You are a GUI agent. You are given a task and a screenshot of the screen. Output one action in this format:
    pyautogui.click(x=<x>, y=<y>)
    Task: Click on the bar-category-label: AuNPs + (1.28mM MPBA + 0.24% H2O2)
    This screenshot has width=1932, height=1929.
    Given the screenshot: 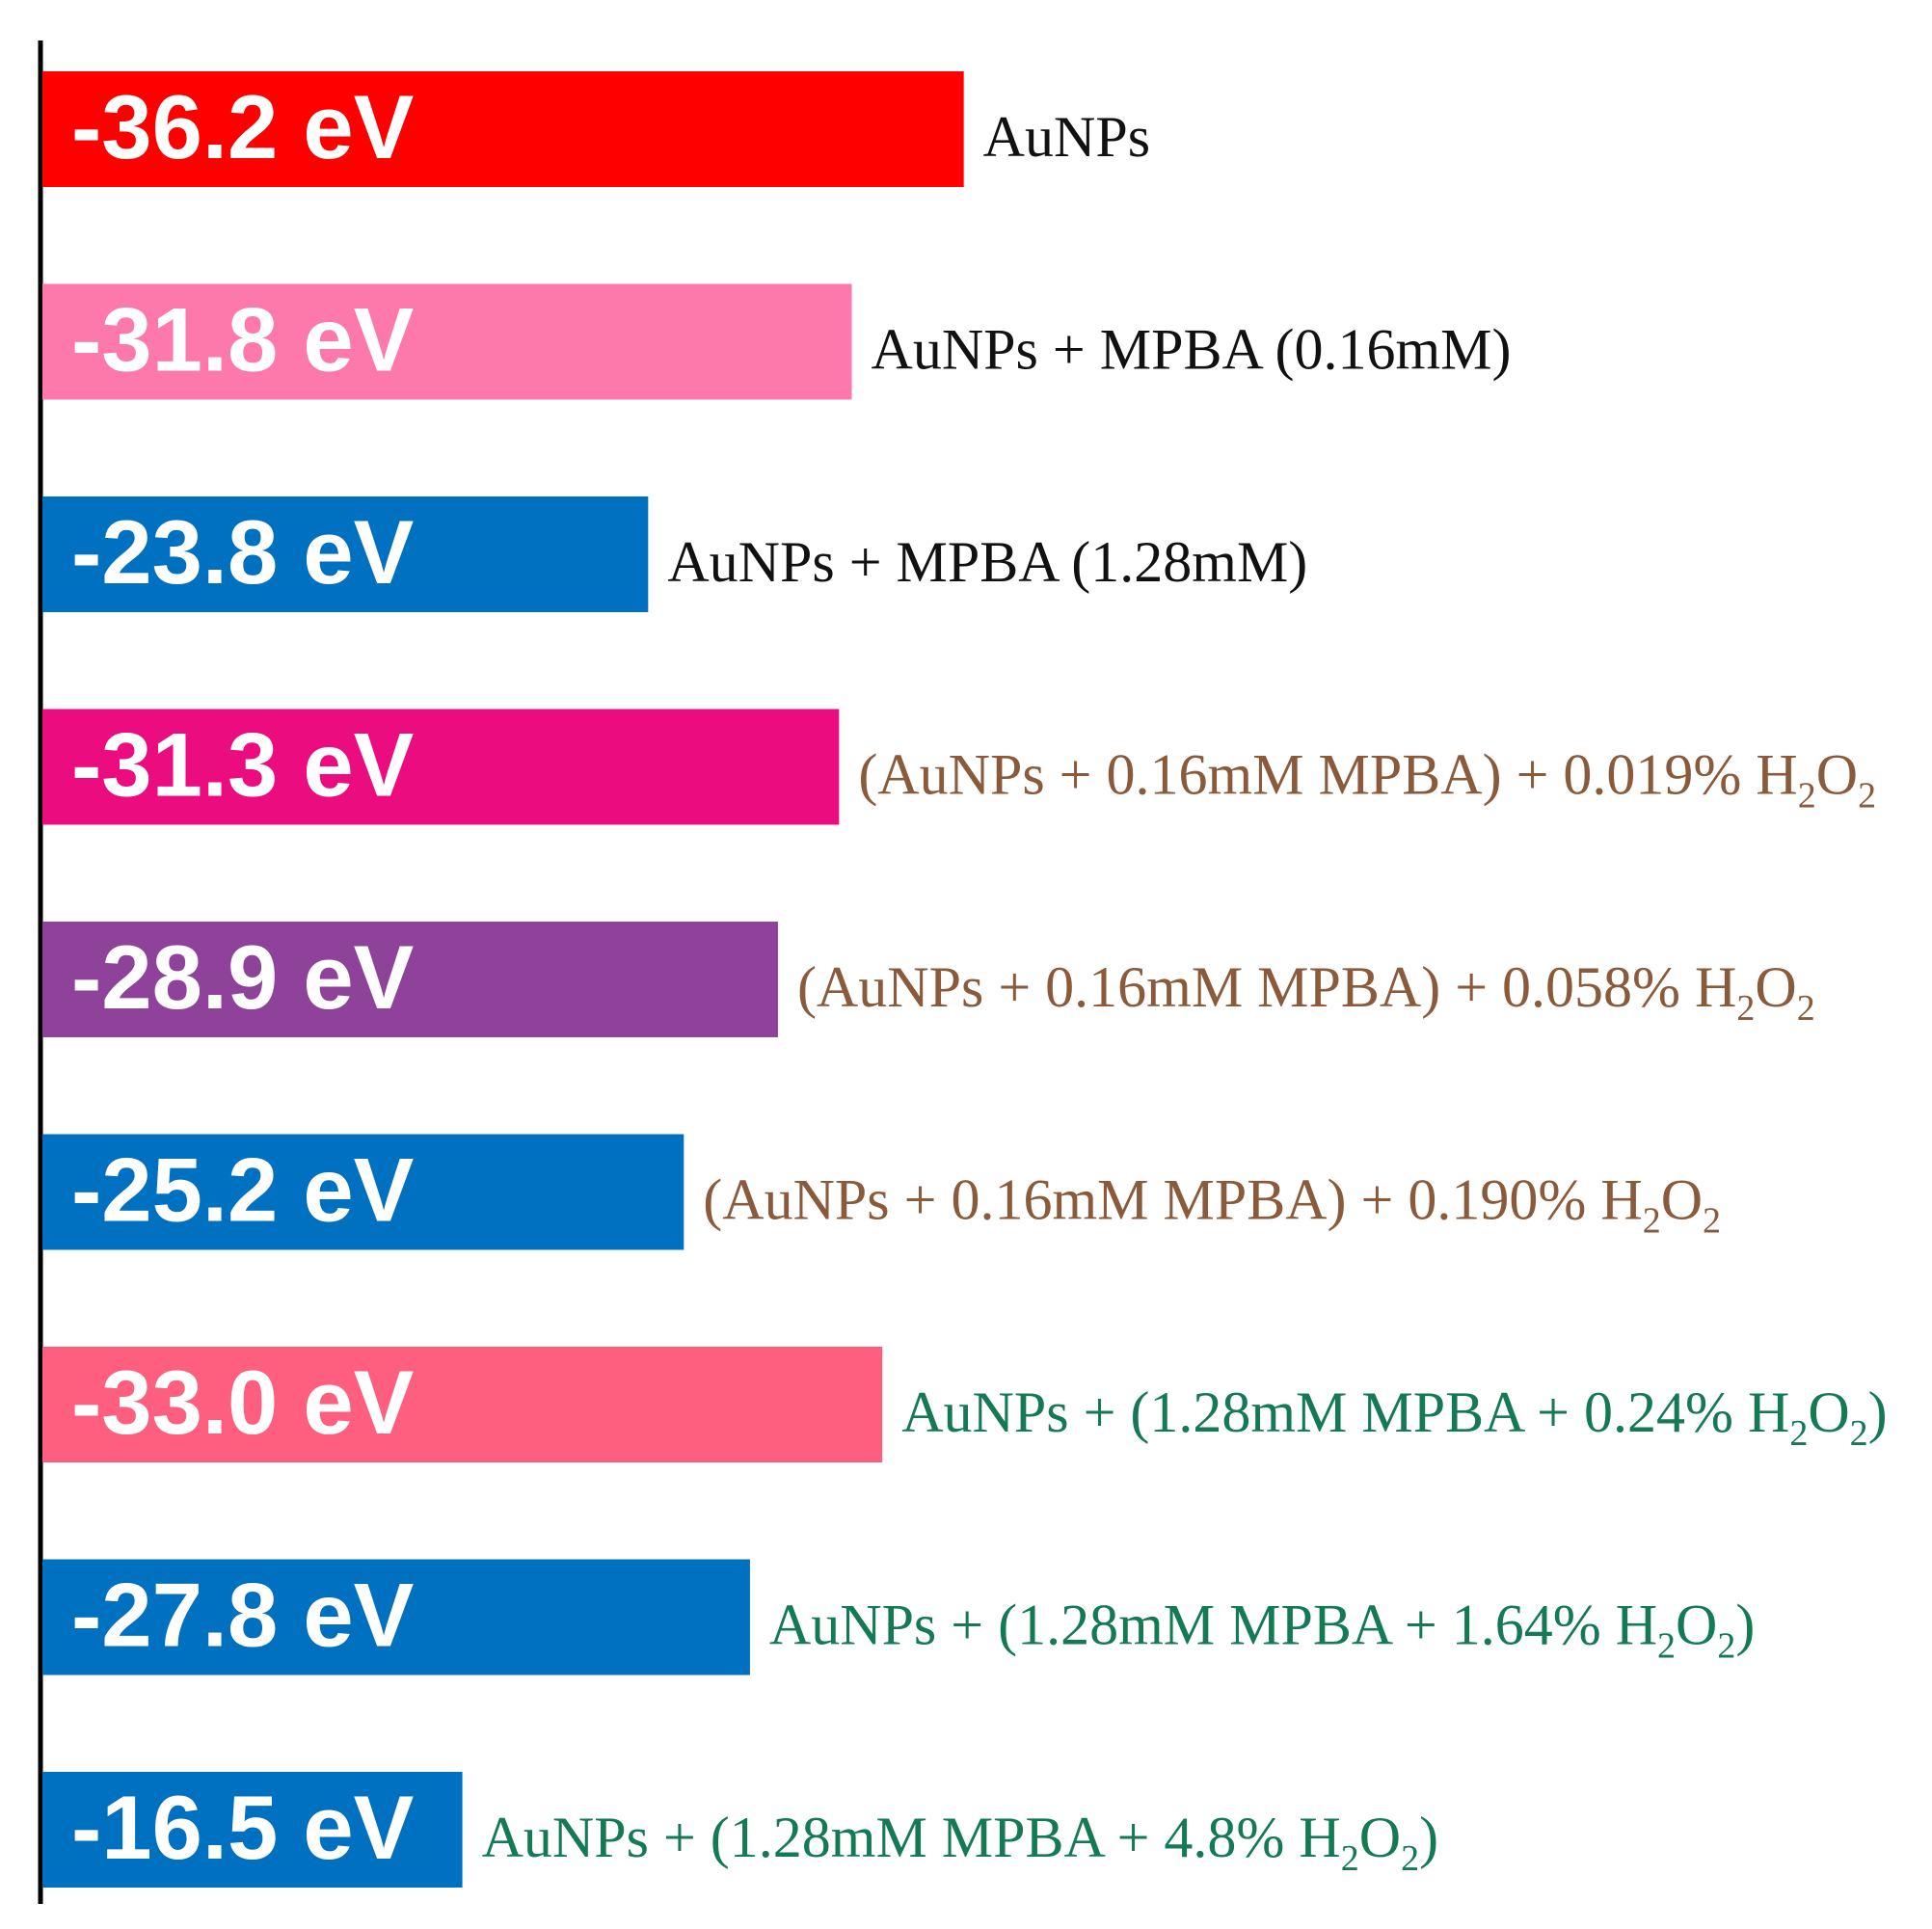 What is the action you would take?
    pyautogui.click(x=1394, y=1417)
    